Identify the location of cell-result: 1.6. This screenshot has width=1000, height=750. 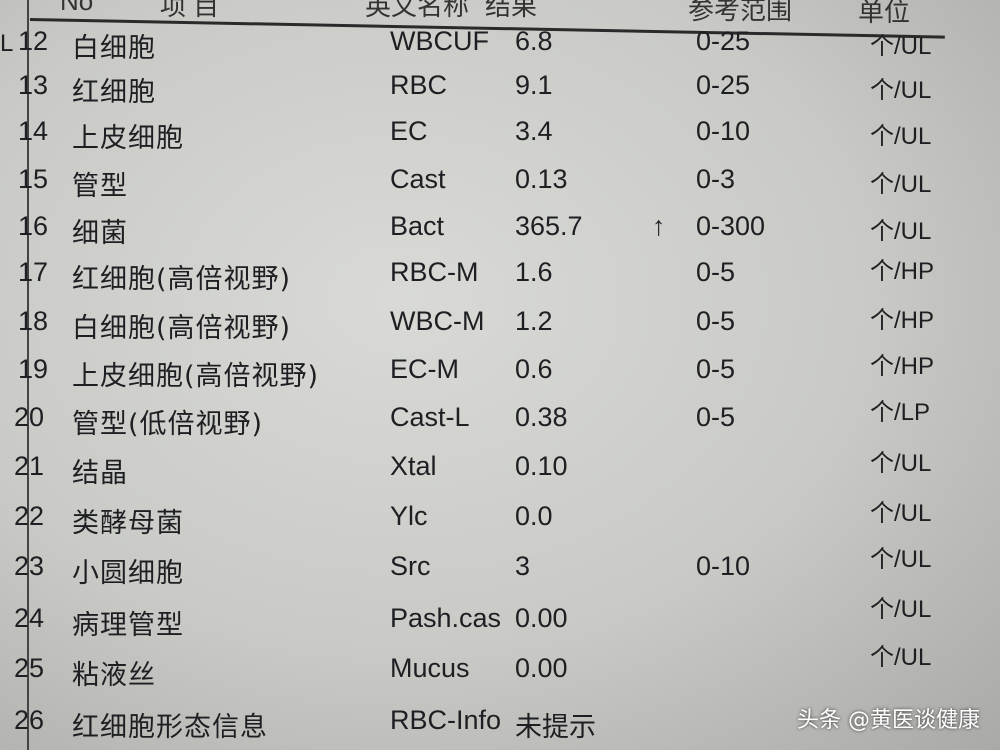
(534, 272).